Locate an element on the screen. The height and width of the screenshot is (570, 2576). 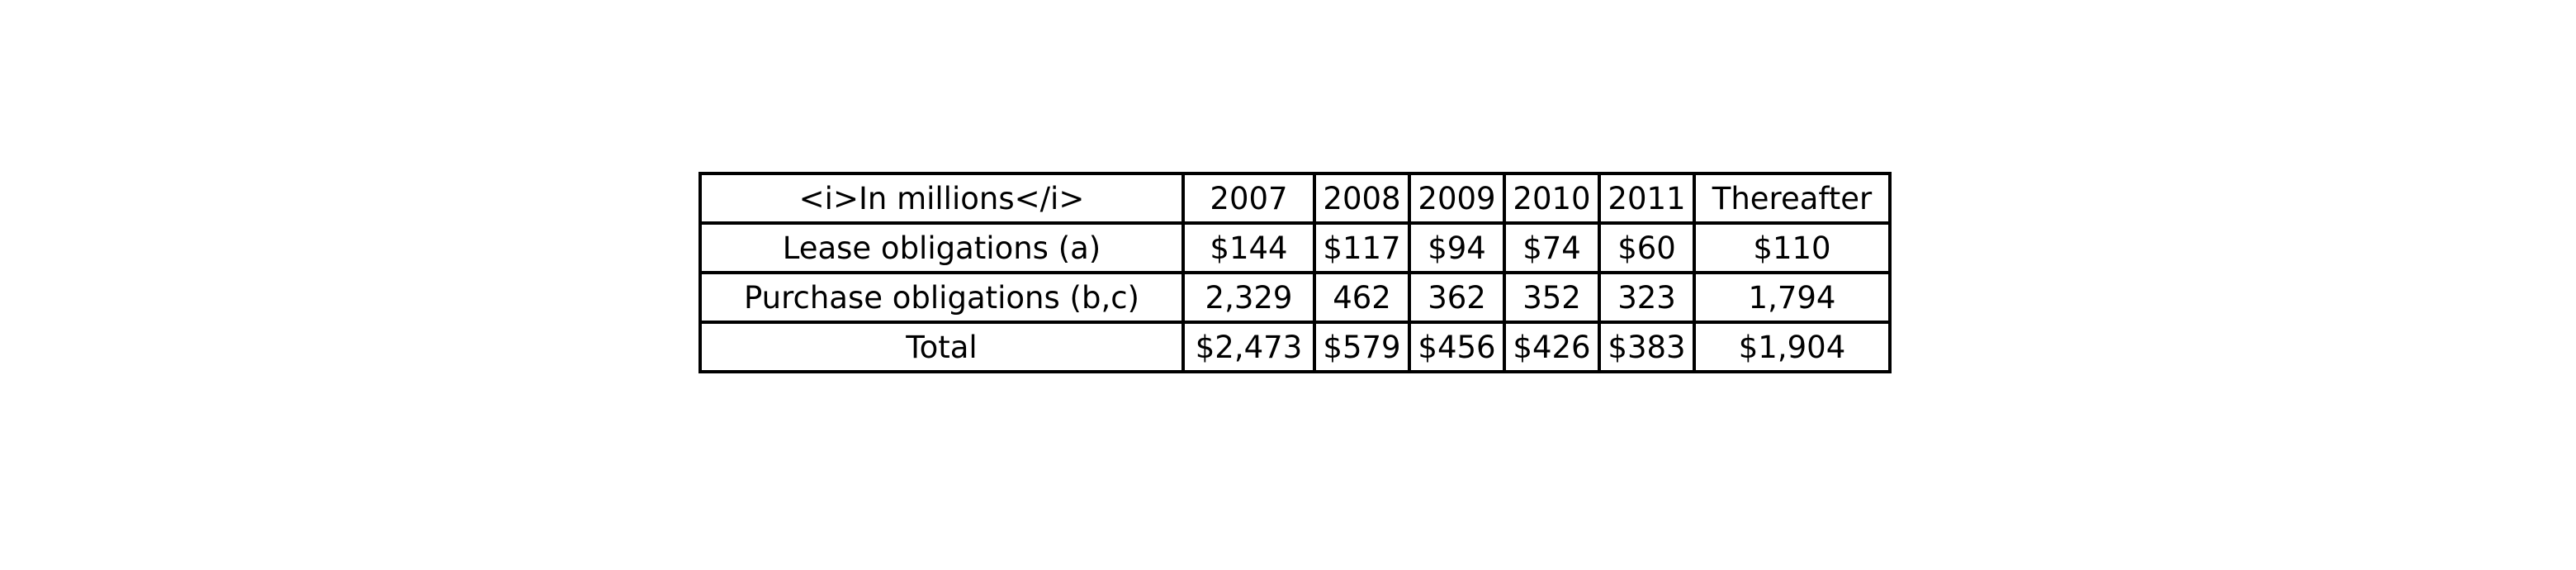
header-cell: 2008 is located at coordinates (1362, 198).